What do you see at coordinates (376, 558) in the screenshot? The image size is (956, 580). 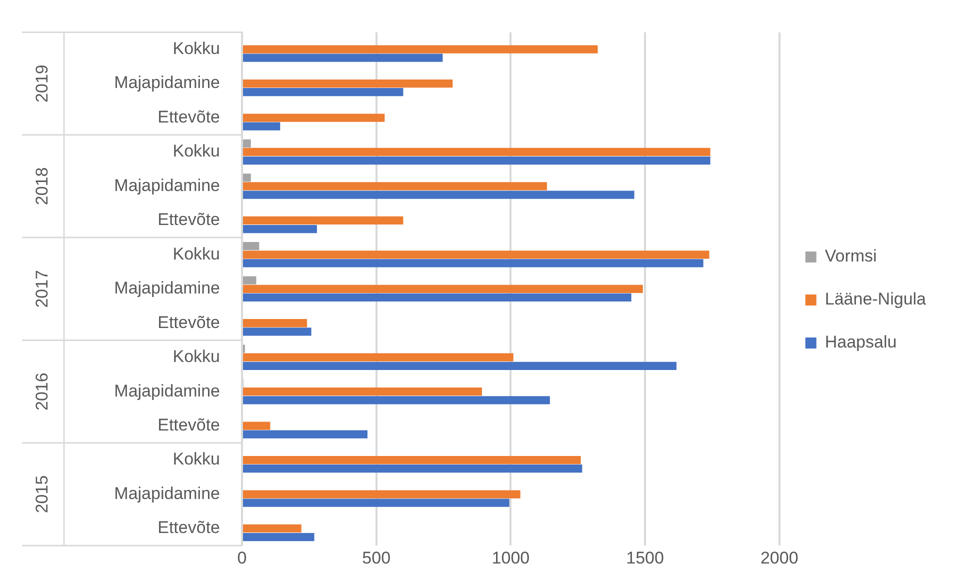 I see `x-tick-label: 500` at bounding box center [376, 558].